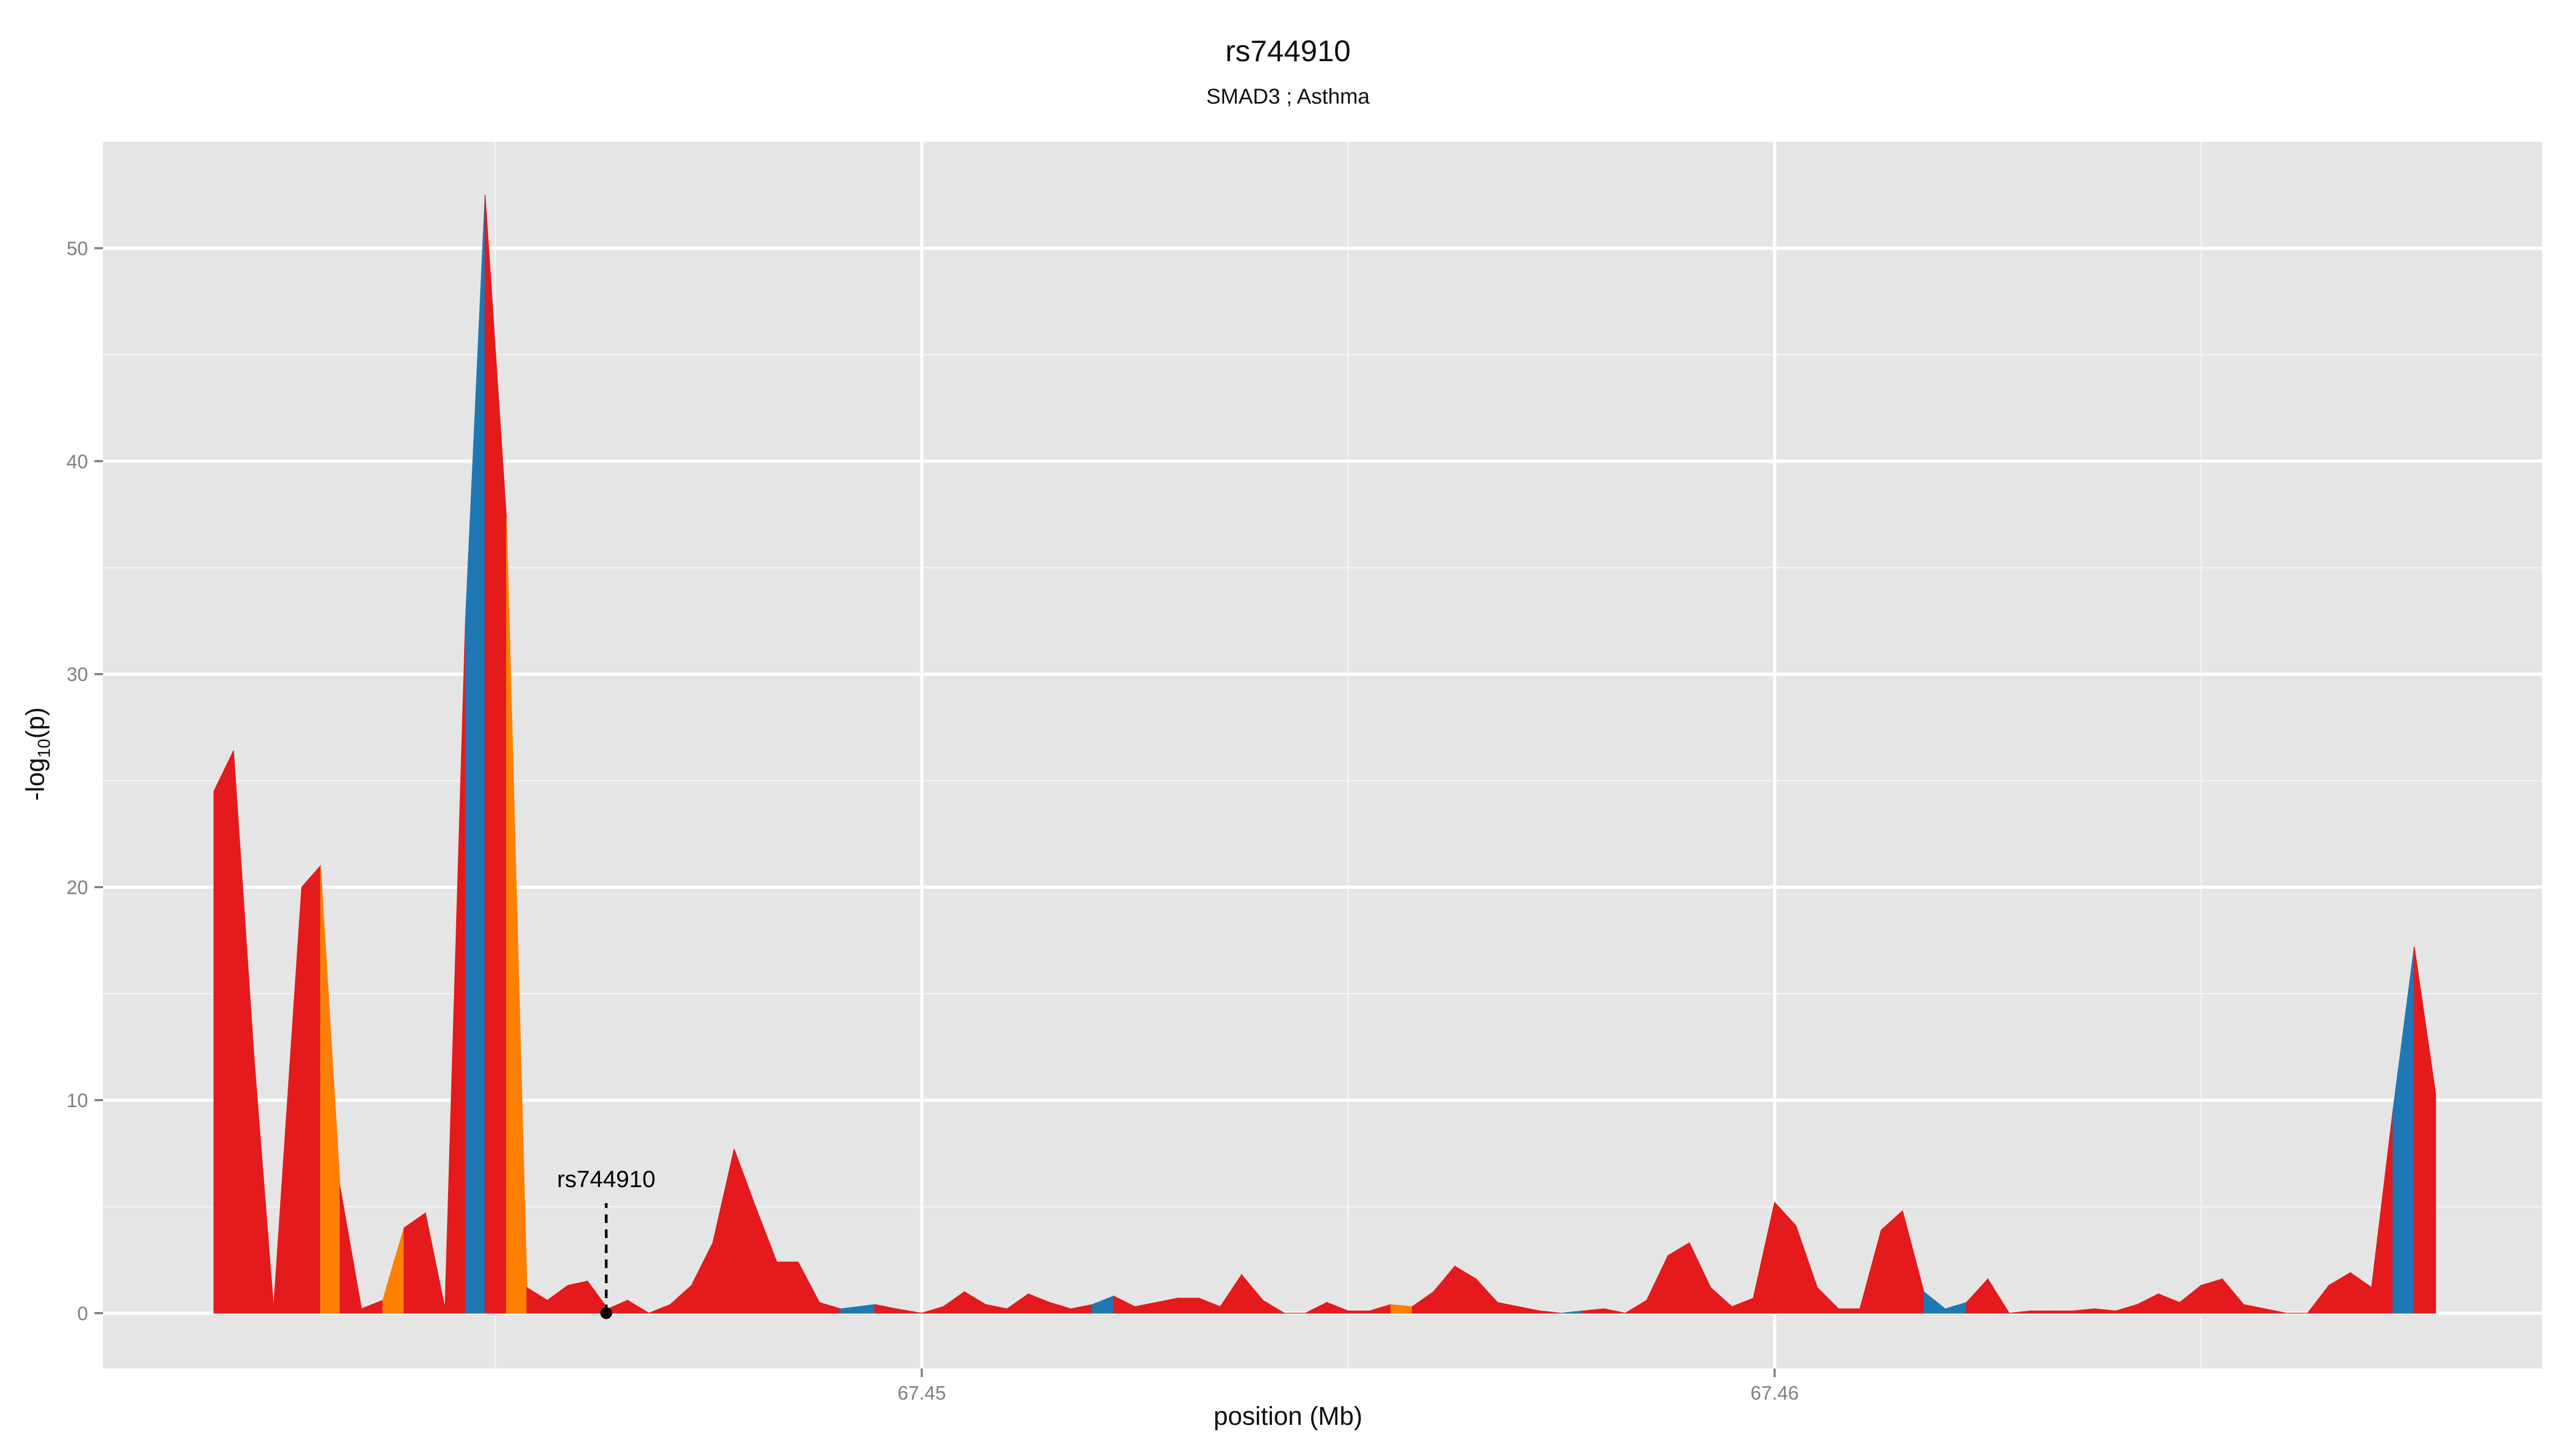 The width and height of the screenshot is (2576, 1449). I want to click on y-tick-label: 30, so click(77, 674).